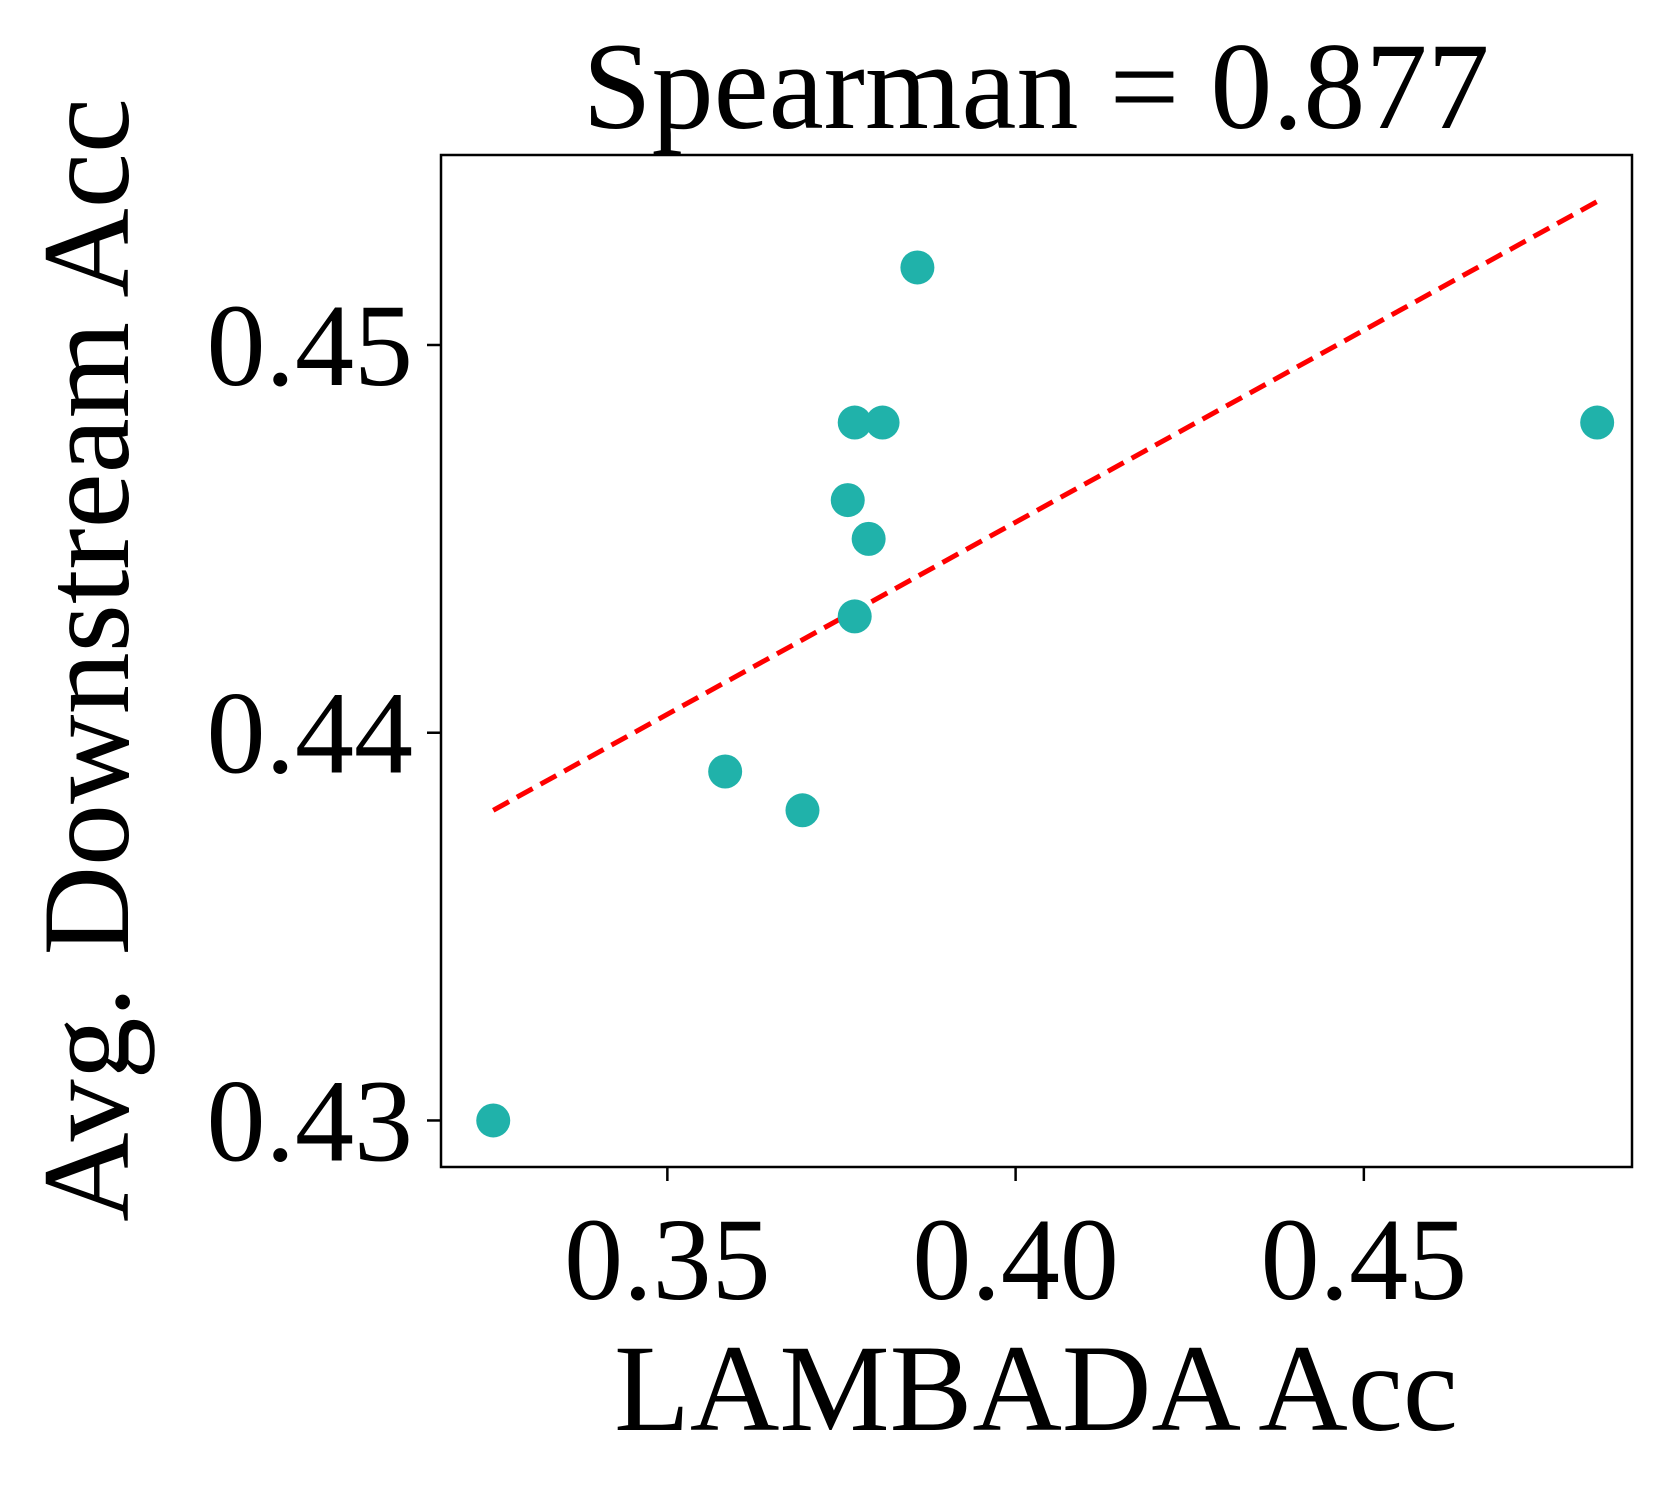 The width and height of the screenshot is (1661, 1492). What do you see at coordinates (1036, 86) in the screenshot?
I see `chart-title: Spearman = 0.877` at bounding box center [1036, 86].